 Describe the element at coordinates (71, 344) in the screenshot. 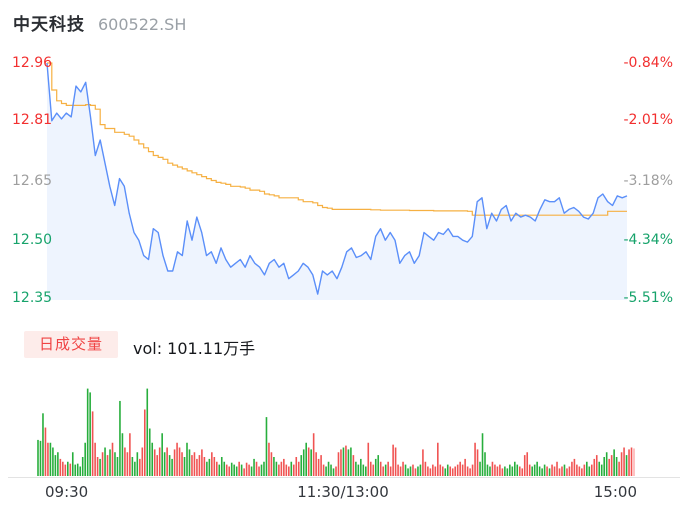

I see `daily-volume-badge: 日成交量` at that location.